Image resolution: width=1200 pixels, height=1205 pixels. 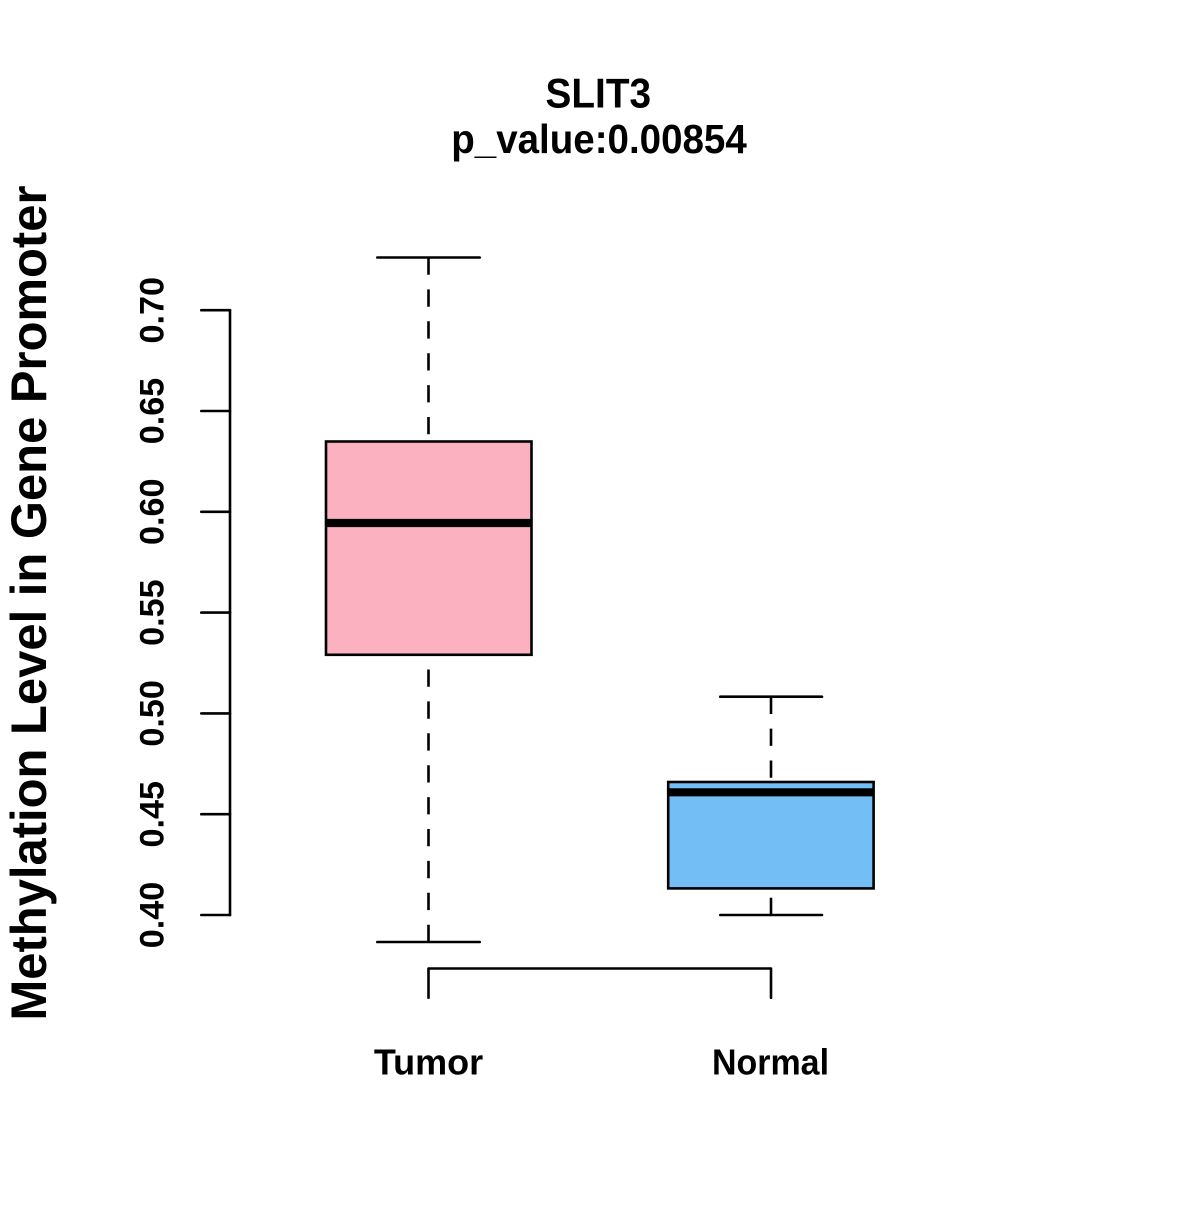 I want to click on svg-text: 0.60, so click(x=153, y=512).